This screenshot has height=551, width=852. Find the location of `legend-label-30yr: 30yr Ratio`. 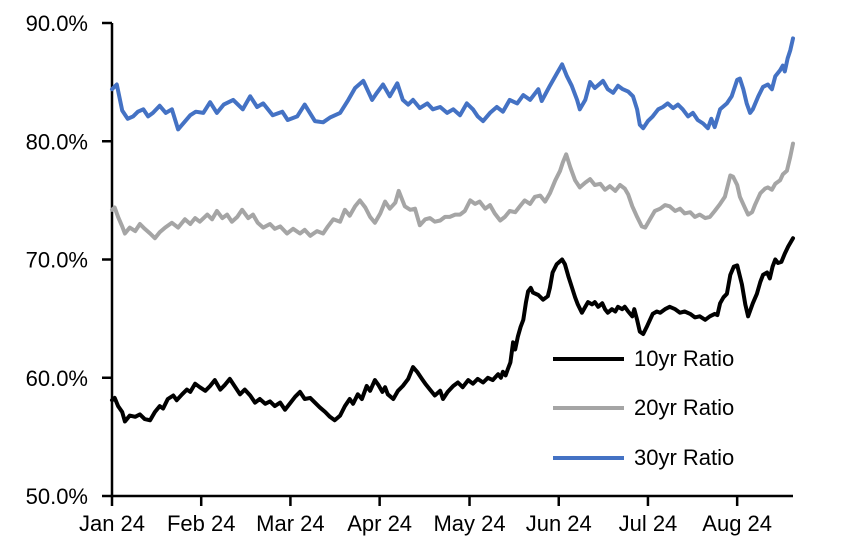

legend-label-30yr: 30yr Ratio is located at coordinates (684, 457).